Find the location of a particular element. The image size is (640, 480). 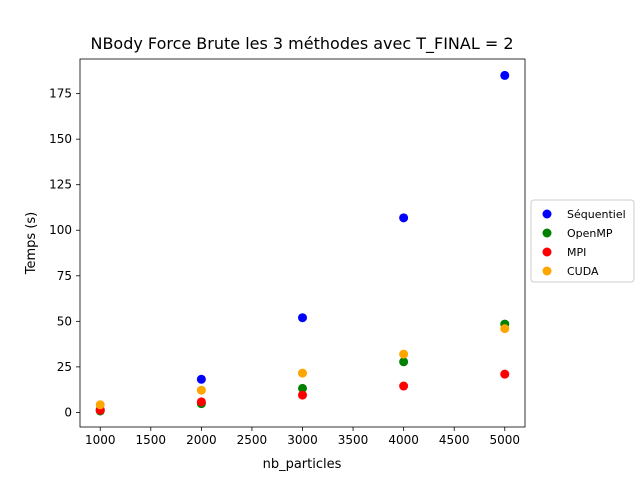

cuda-legend-label: CUDA is located at coordinates (583, 271).